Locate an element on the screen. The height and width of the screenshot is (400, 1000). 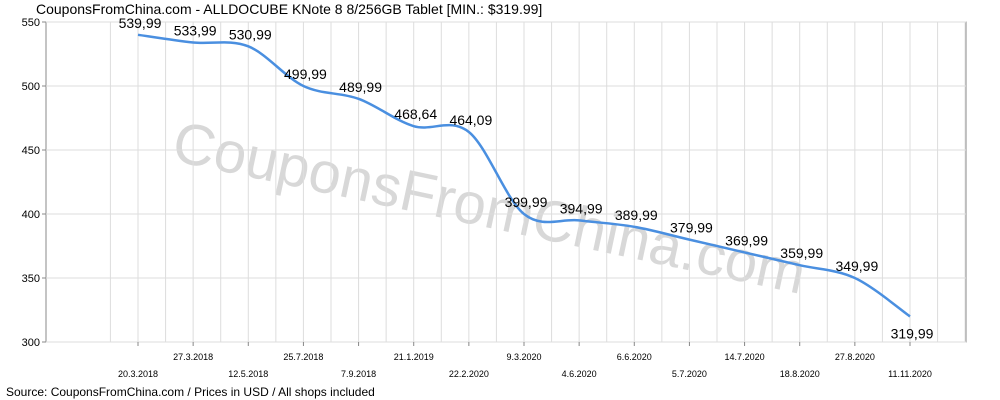
x-tick-label: 4.6.2020 is located at coordinates (579, 374).